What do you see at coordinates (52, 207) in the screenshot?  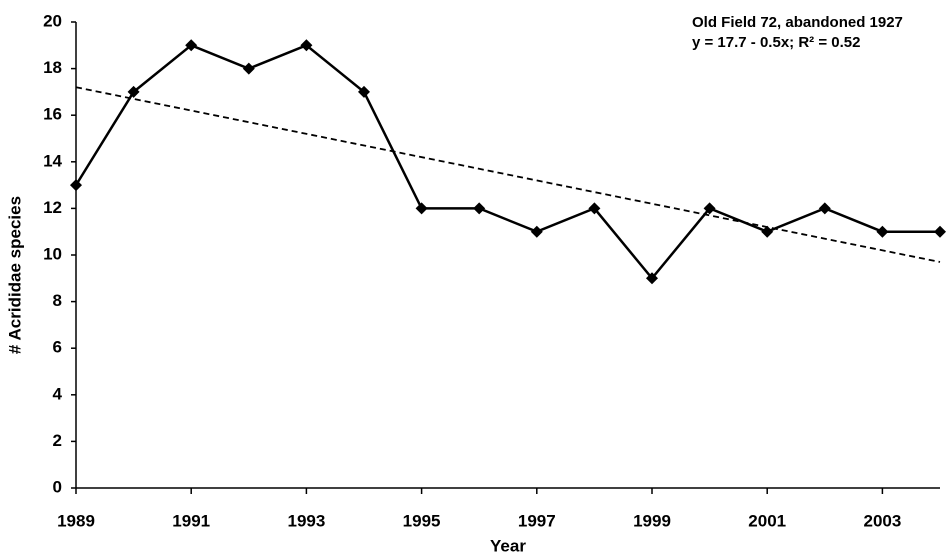 I see `y-tick-label: 12` at bounding box center [52, 207].